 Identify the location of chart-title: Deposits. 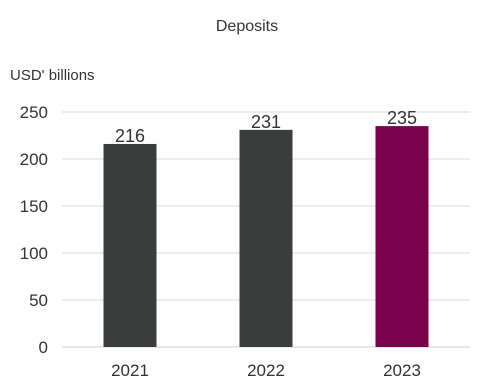
(247, 26).